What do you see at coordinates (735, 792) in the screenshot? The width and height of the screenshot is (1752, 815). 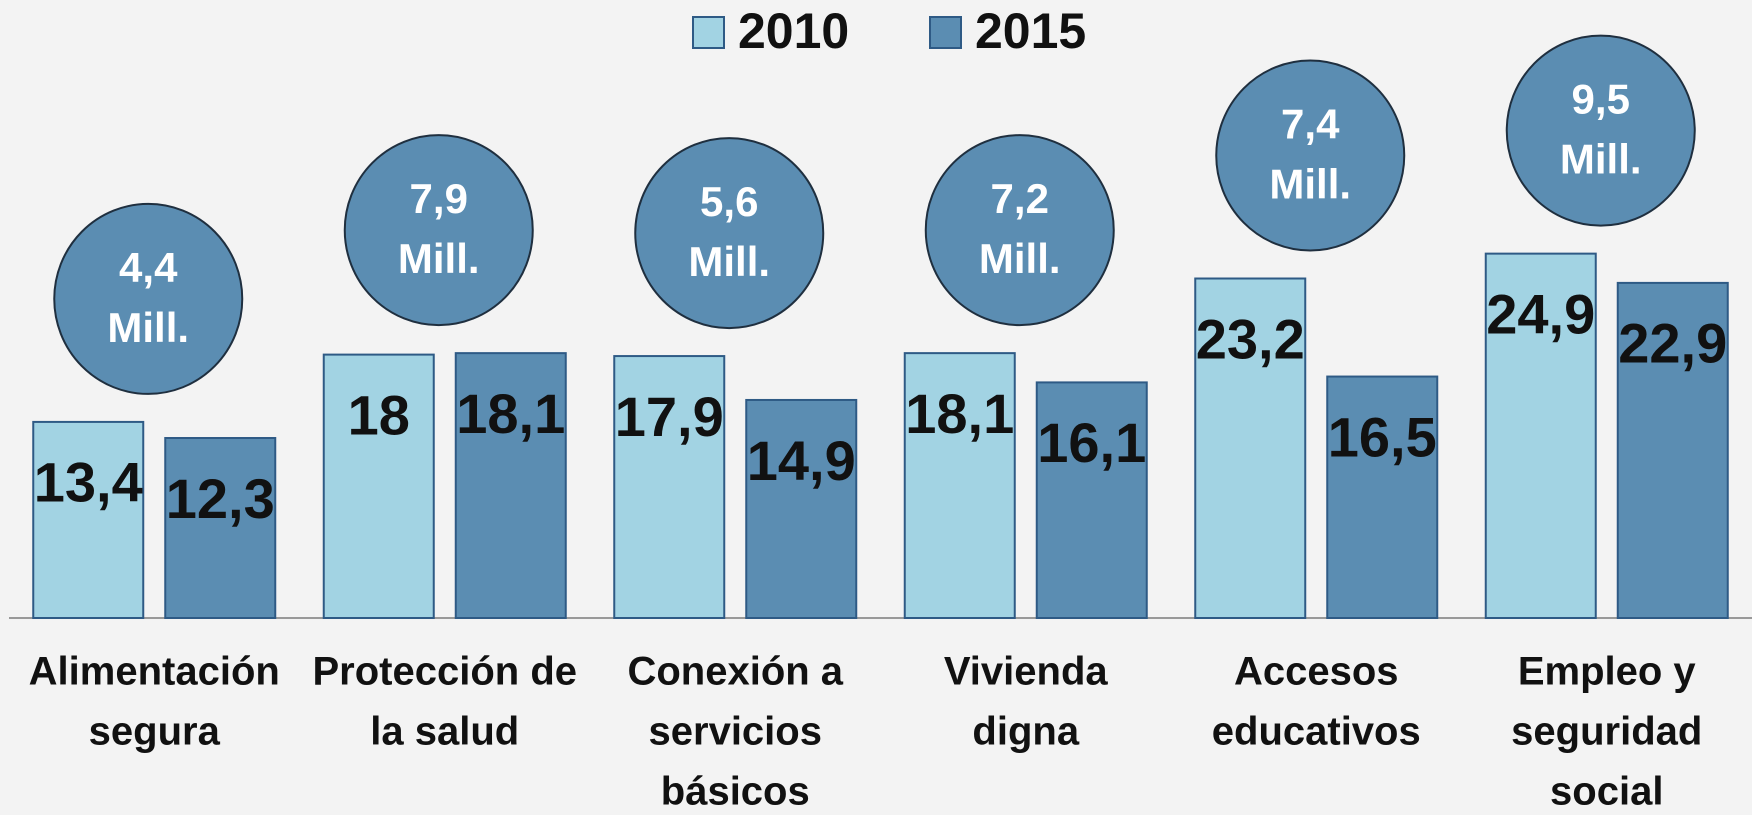 I see `x-tick-label: básicos` at bounding box center [735, 792].